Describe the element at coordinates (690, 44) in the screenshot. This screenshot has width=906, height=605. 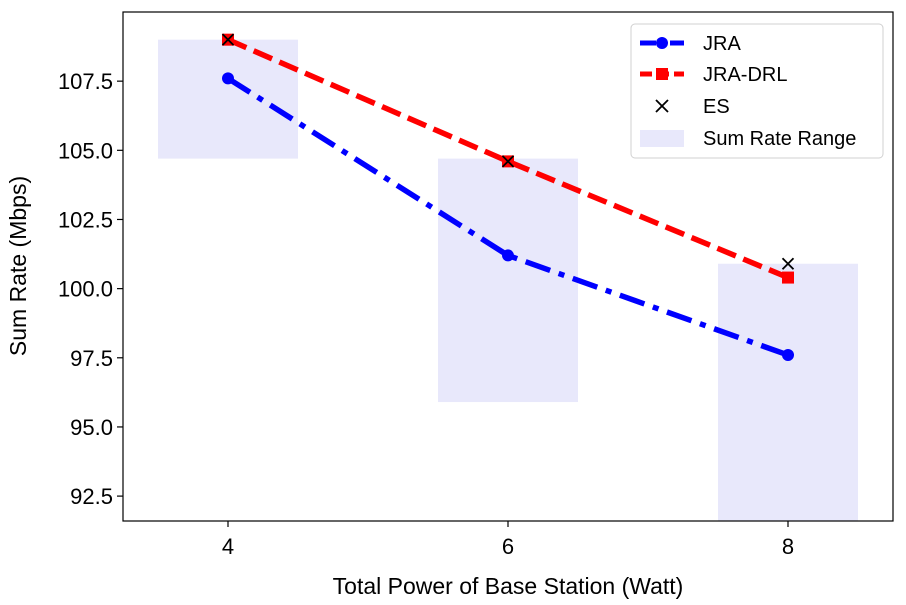
I see `legend-item-jra: JRA` at that location.